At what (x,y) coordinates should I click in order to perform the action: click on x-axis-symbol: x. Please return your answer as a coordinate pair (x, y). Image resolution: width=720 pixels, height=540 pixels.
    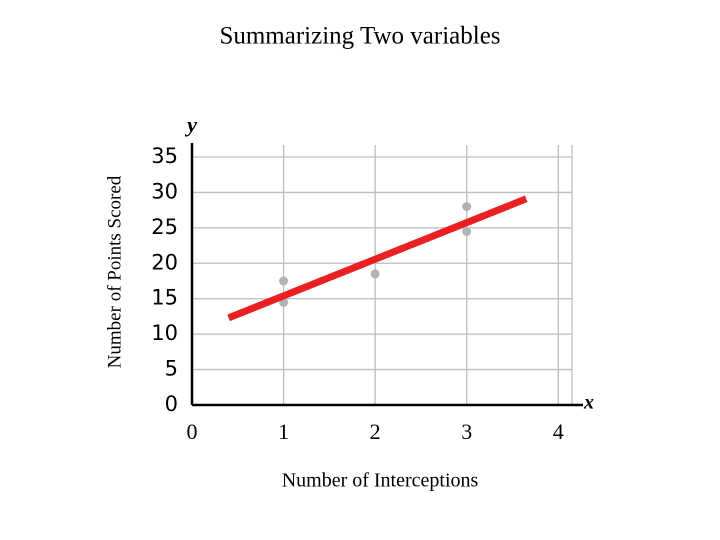
    Looking at the image, I should click on (588, 403).